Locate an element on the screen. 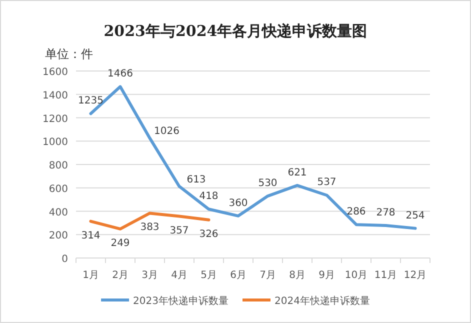  data-label: 249 is located at coordinates (120, 243).